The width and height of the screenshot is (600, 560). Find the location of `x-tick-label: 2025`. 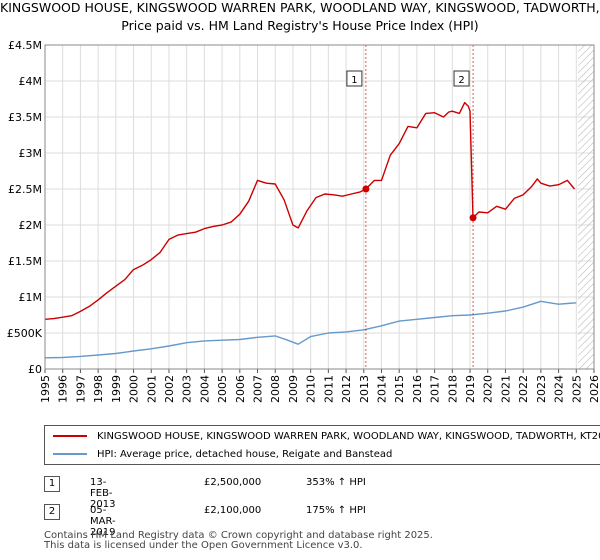

x-tick-label: 2025 is located at coordinates (576, 389).